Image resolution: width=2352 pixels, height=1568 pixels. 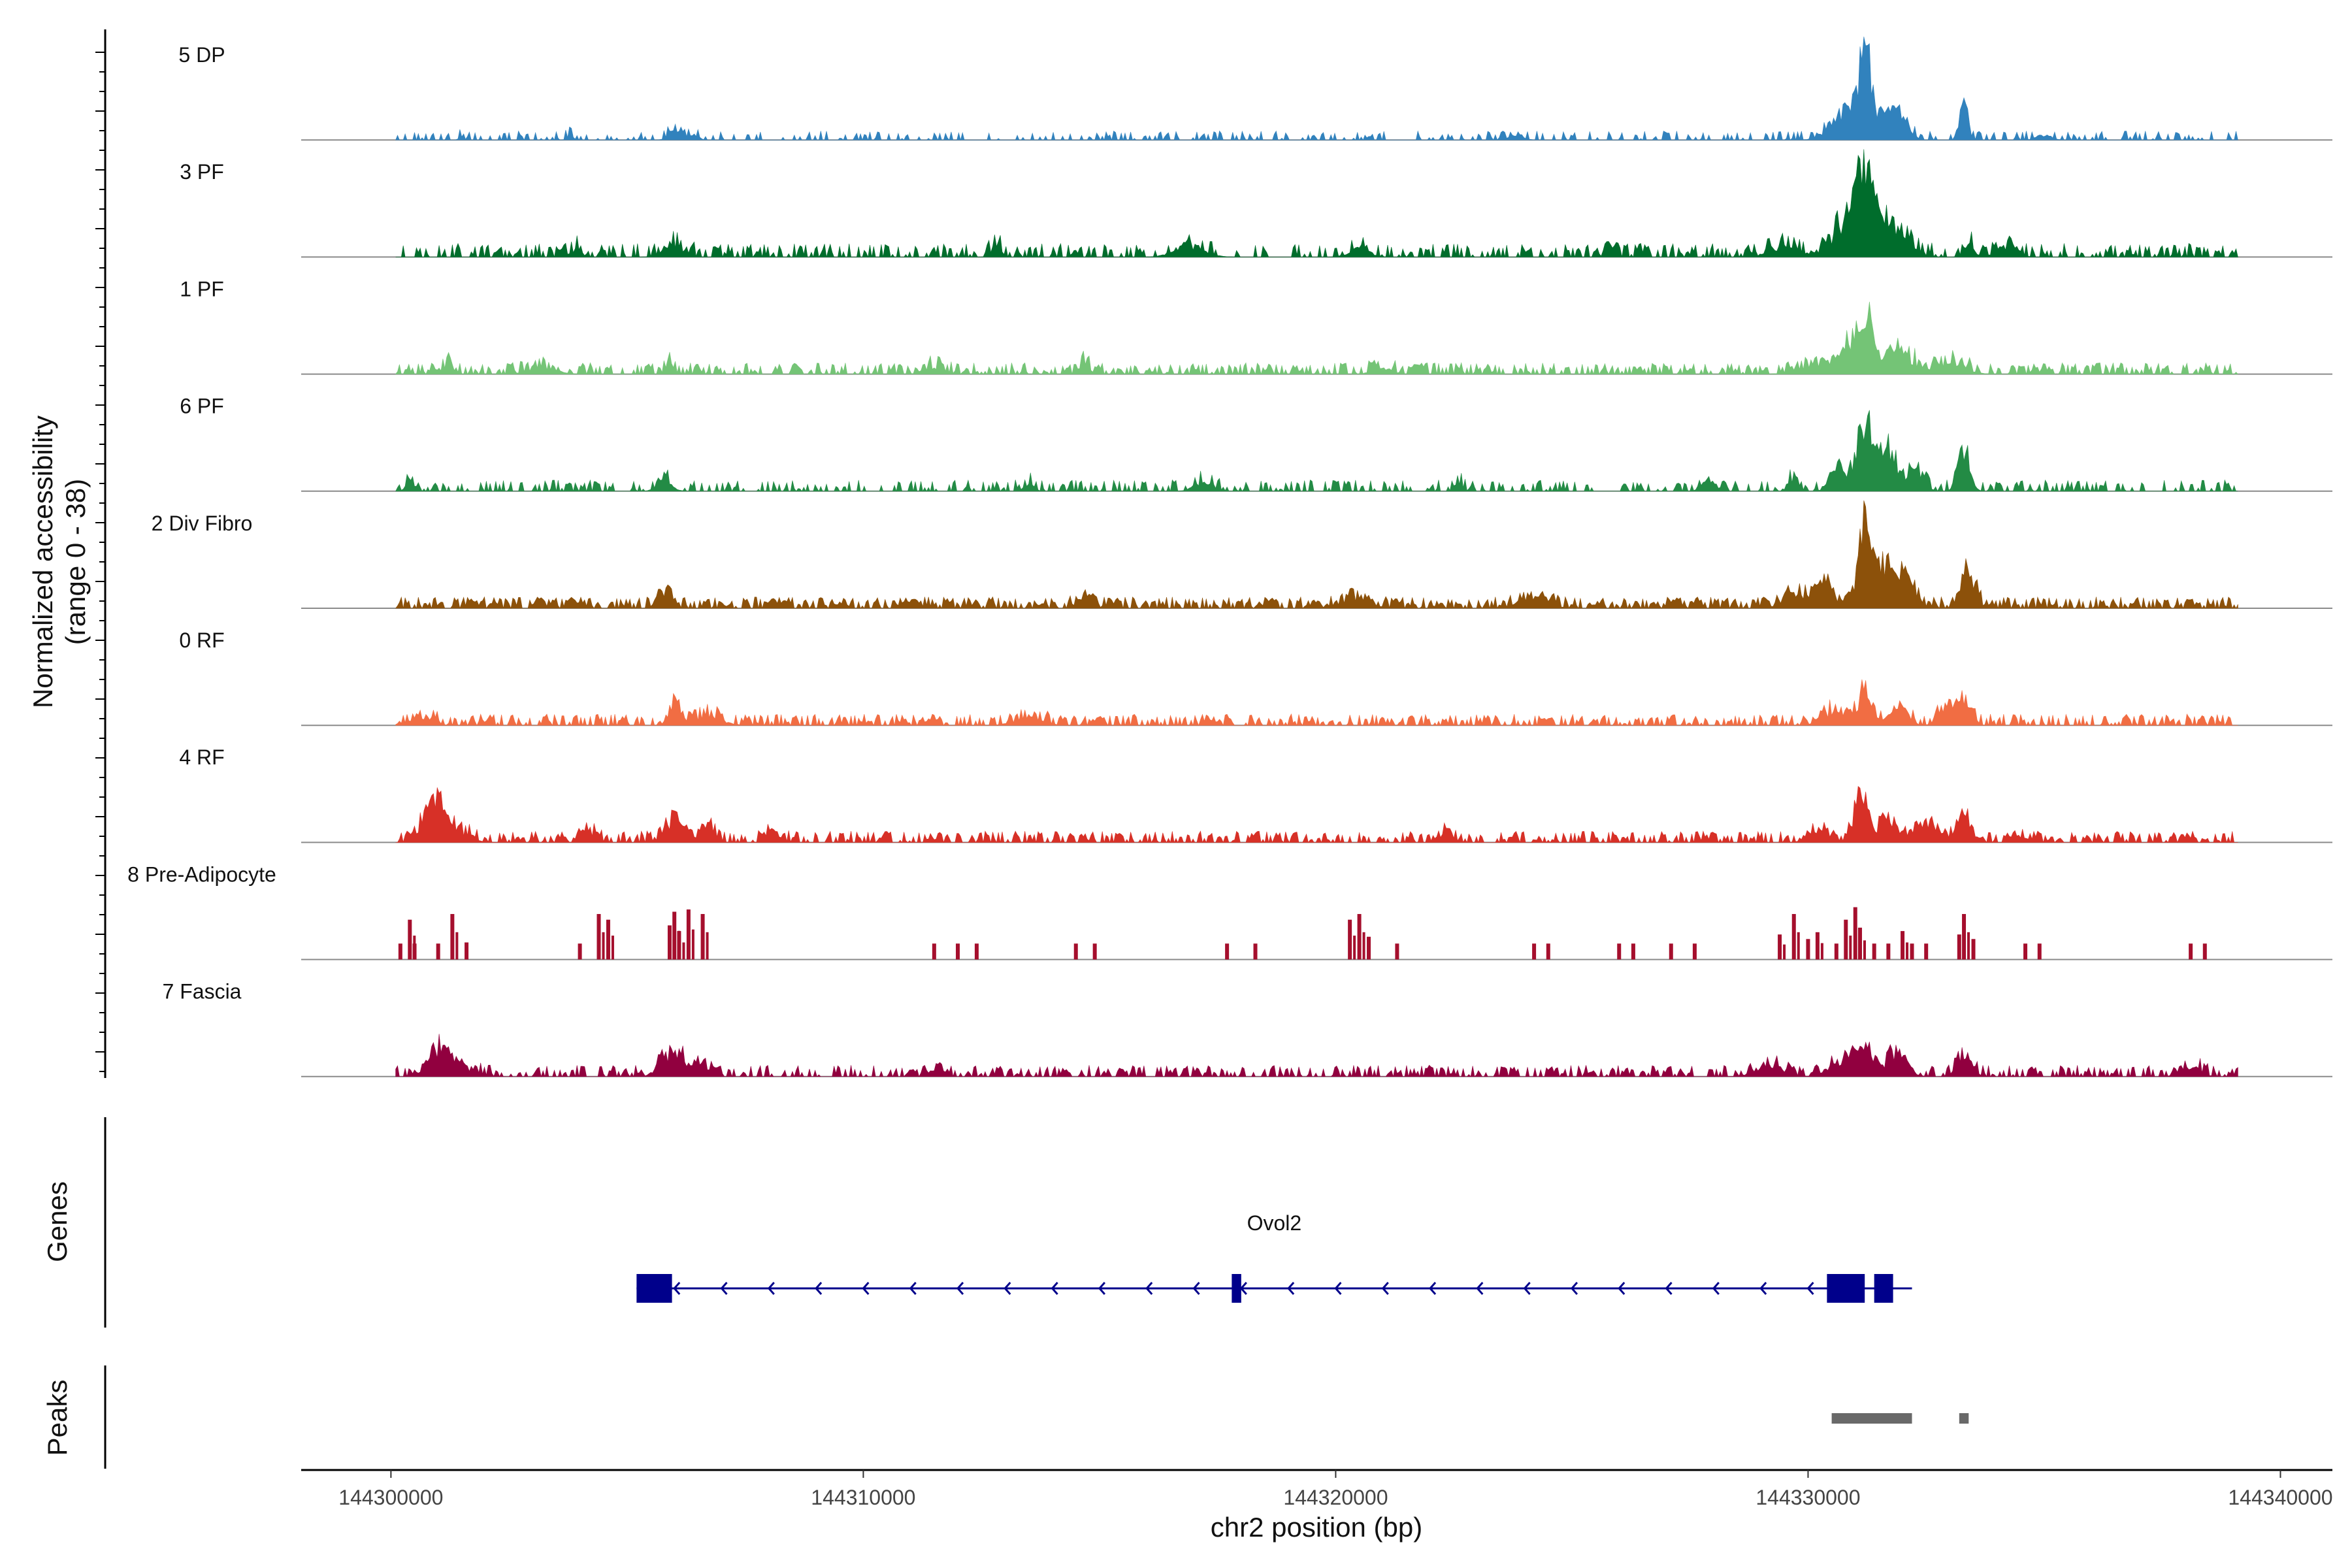 I want to click on track-label: 3 PF, so click(x=202, y=172).